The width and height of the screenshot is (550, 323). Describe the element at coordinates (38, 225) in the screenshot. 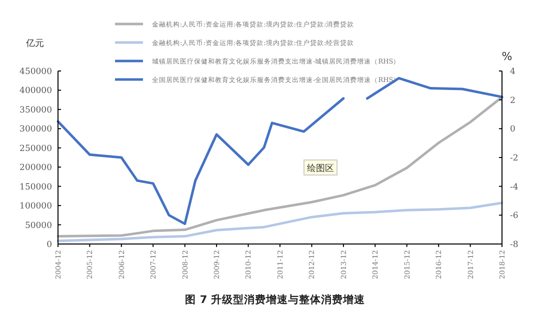

I see `y-tick-label: 50000` at that location.